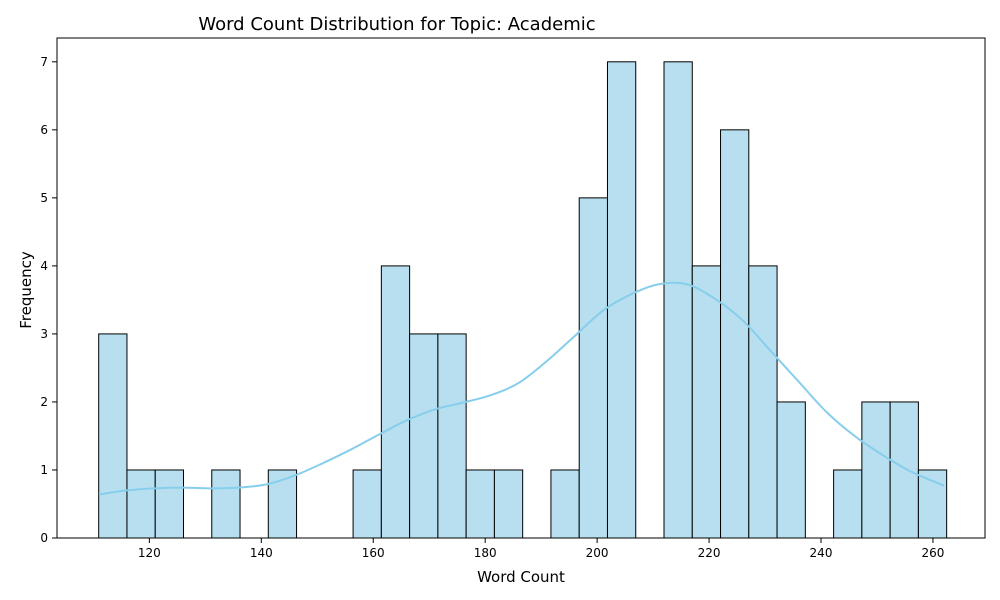 The height and width of the screenshot is (600, 1000). I want to click on x-tick-label: 120, so click(149, 553).